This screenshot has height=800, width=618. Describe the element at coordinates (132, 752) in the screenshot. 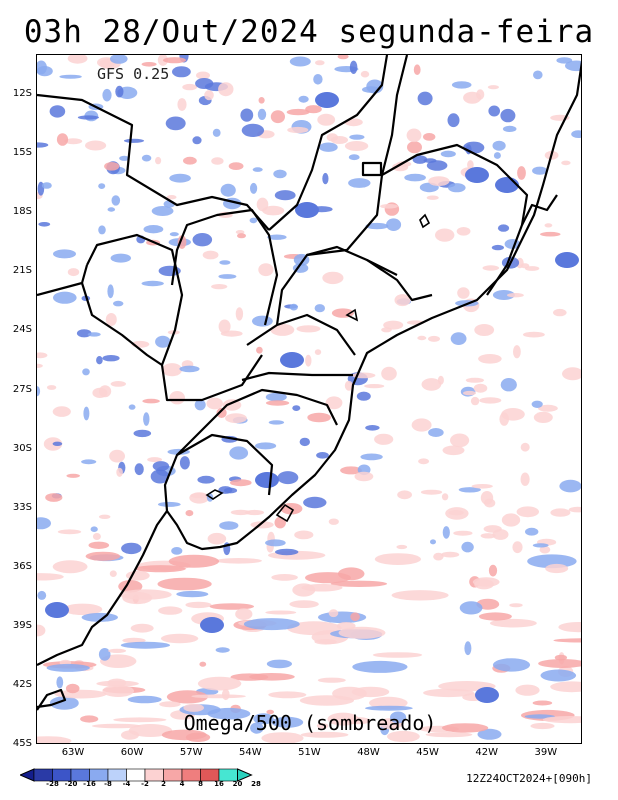

I see `lon-tick-label: 60W` at that location.